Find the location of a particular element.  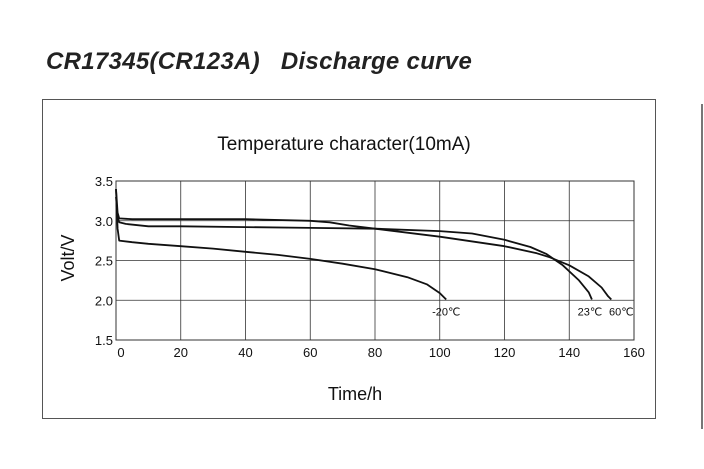

series-line is located at coordinates (281, 244).